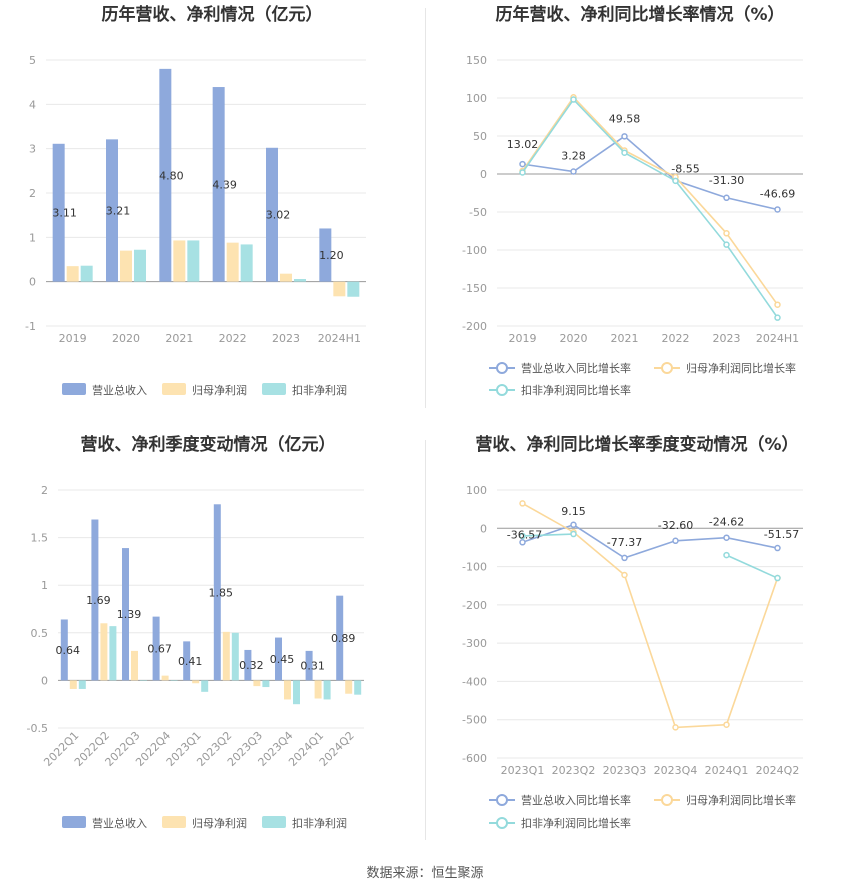 This screenshot has height=891, width=850. Describe the element at coordinates (425, 640) in the screenshot. I see `panel-divider` at that location.